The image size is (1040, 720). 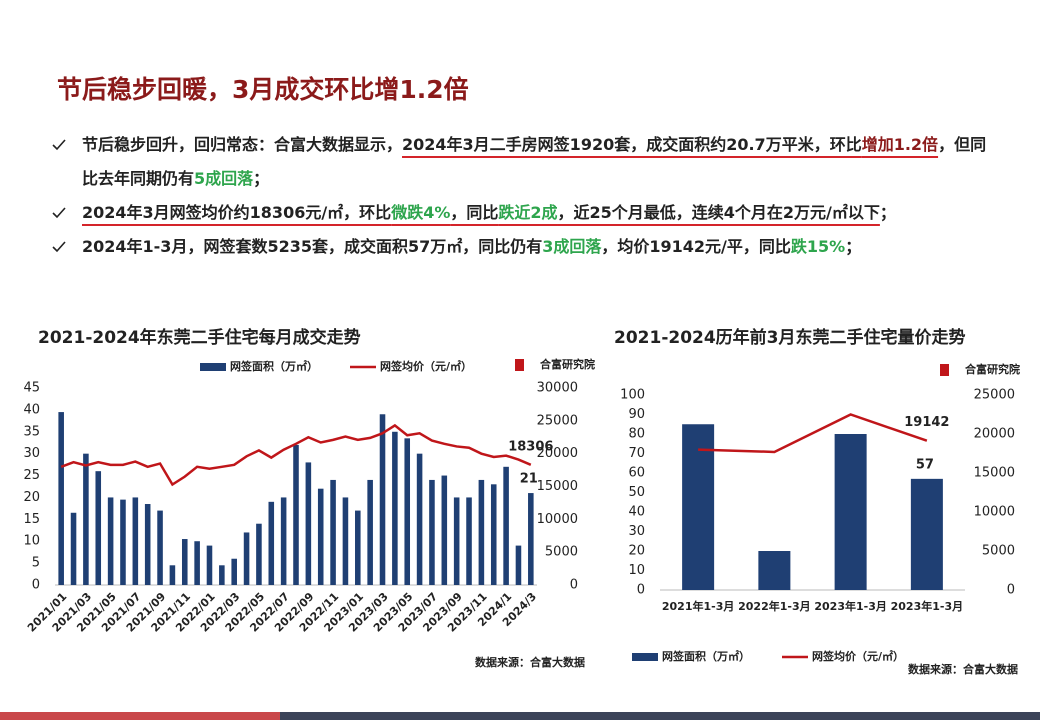 What do you see at coordinates (992, 369) in the screenshot?
I see `logo: 合富研究院` at bounding box center [992, 369].